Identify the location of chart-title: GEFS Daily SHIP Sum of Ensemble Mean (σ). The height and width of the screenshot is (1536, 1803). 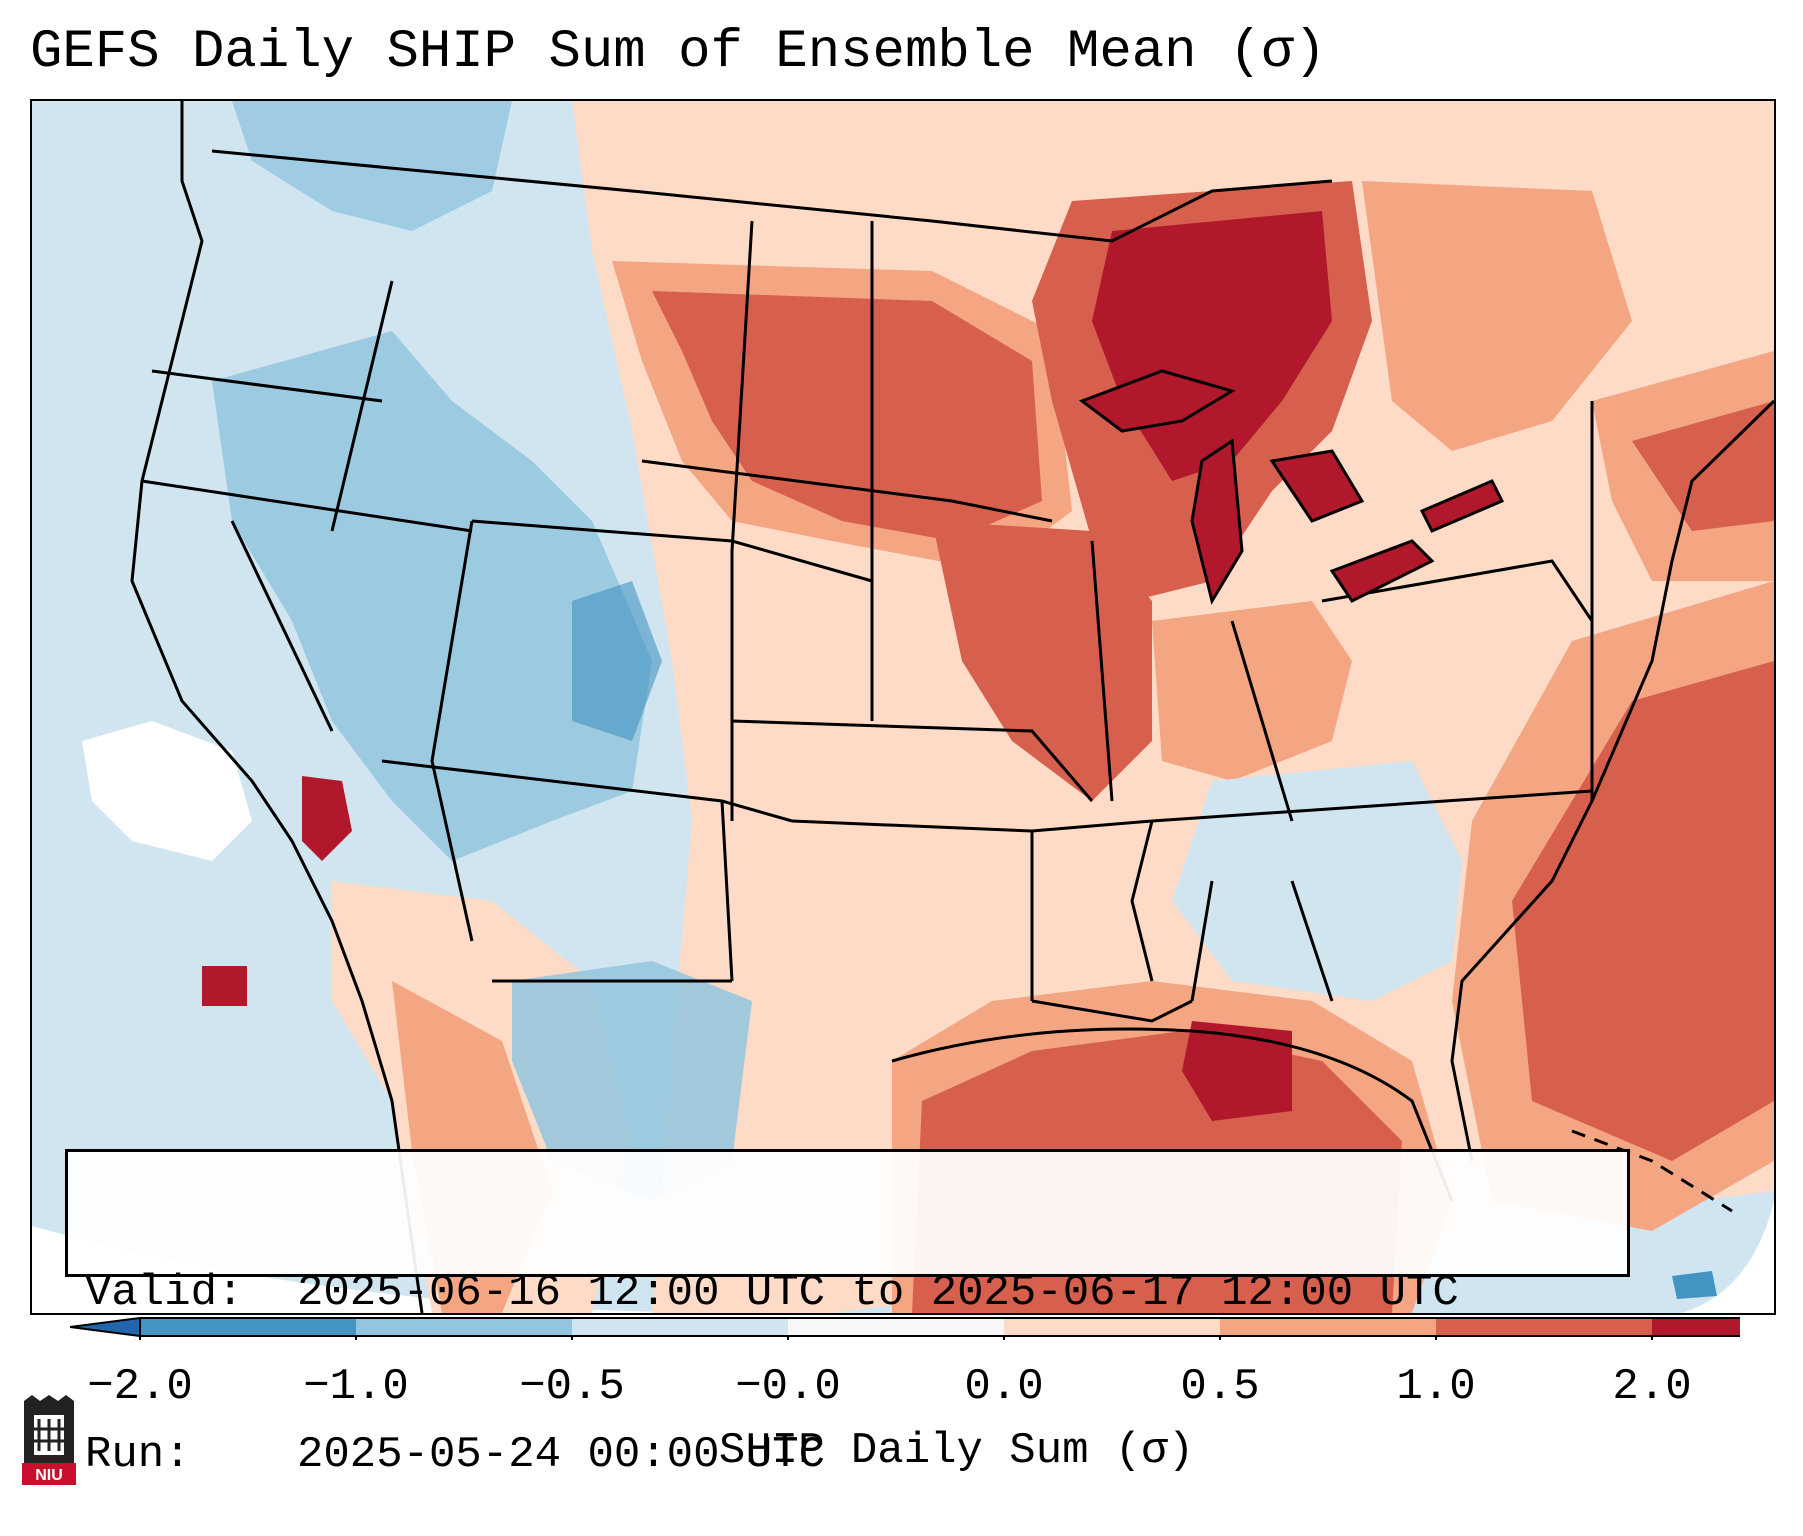
(678, 52).